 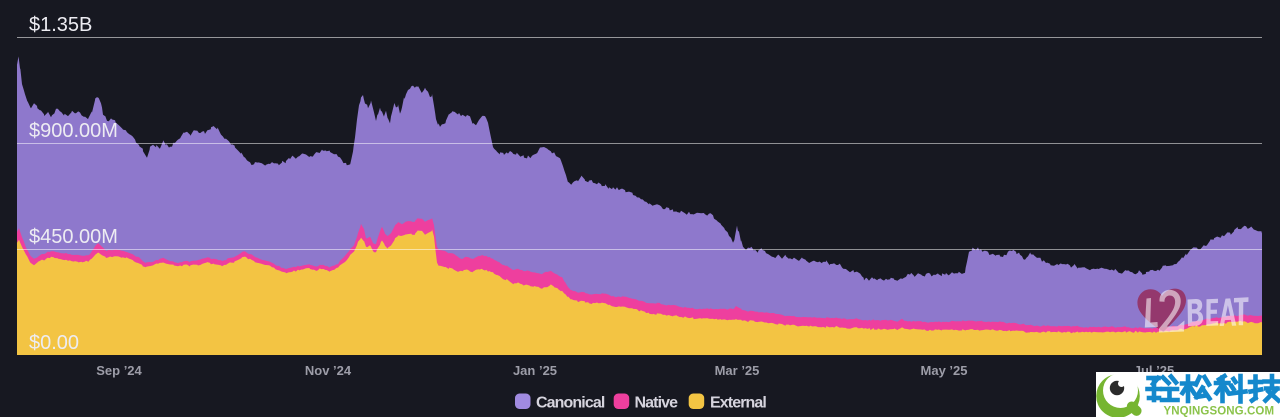 What do you see at coordinates (1219, 411) in the screenshot?
I see `svg-text: YNQINGSONG.COM` at bounding box center [1219, 411].